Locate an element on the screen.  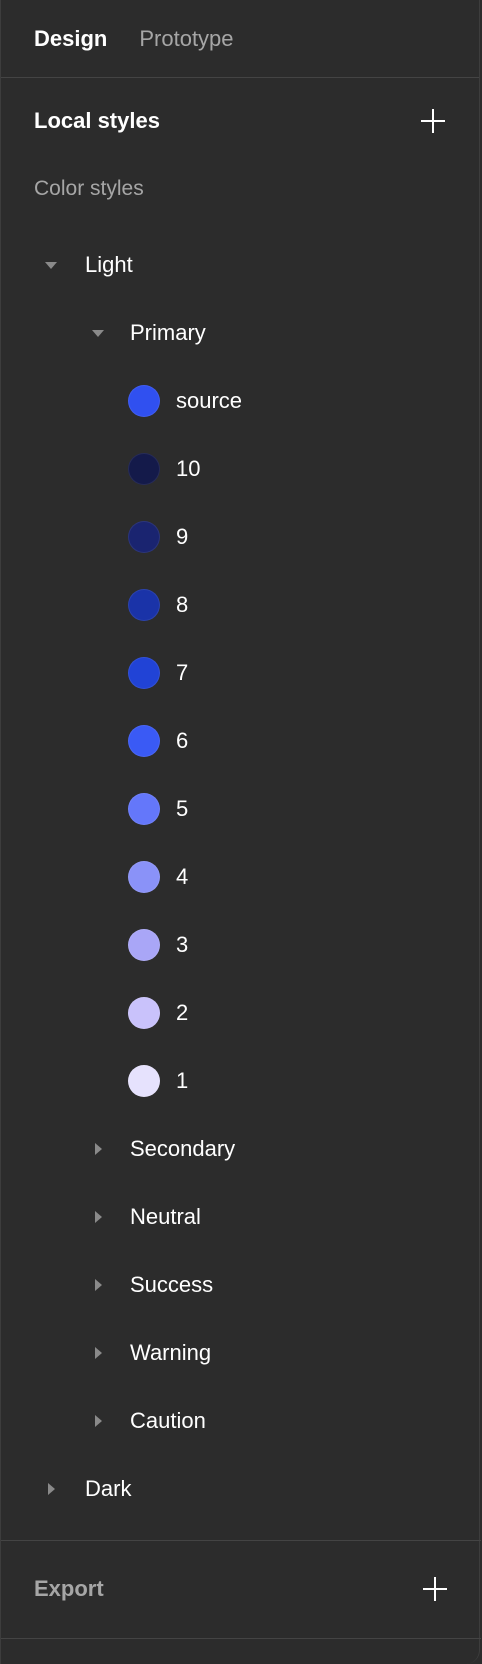
color-styles-heading: Color styles is located at coordinates (89, 188).